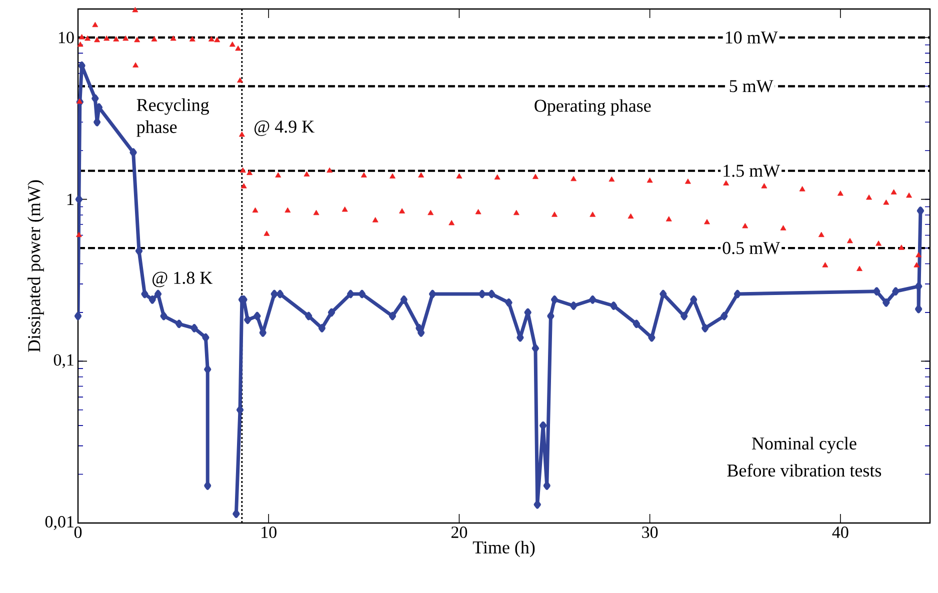 This screenshot has width=938, height=593. I want to click on ref-line-label: 10 mW, so click(752, 37).